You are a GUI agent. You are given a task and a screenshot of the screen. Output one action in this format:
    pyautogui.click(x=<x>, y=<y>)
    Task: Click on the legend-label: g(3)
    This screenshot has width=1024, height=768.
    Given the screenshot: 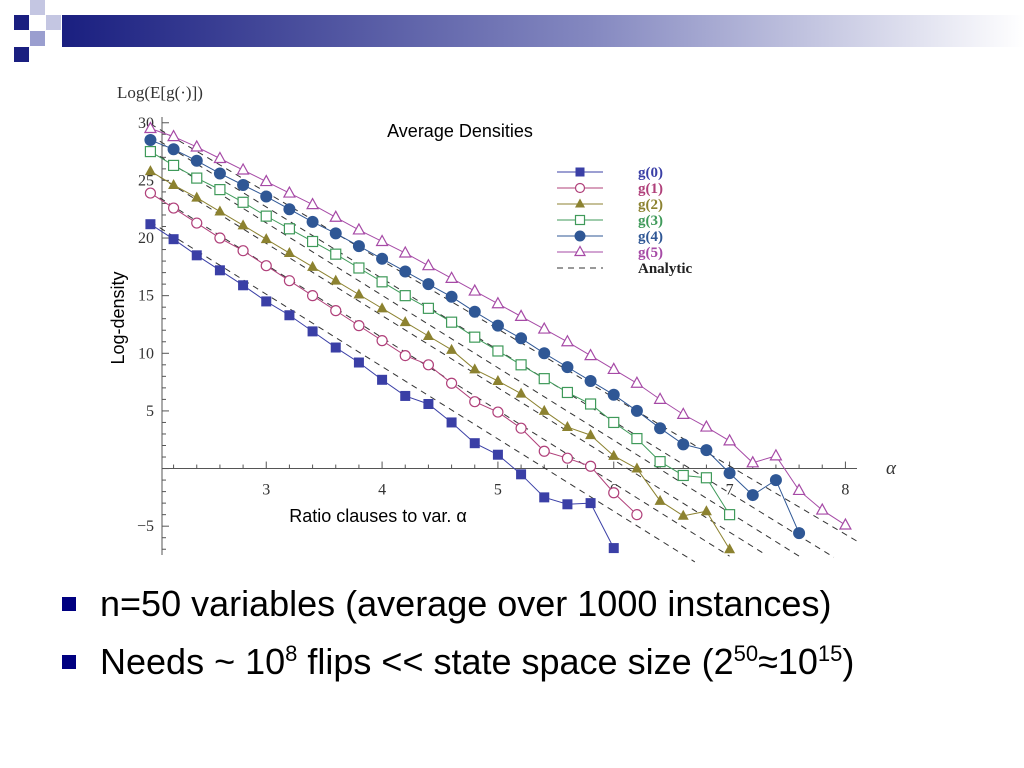 What is the action you would take?
    pyautogui.click(x=650, y=221)
    